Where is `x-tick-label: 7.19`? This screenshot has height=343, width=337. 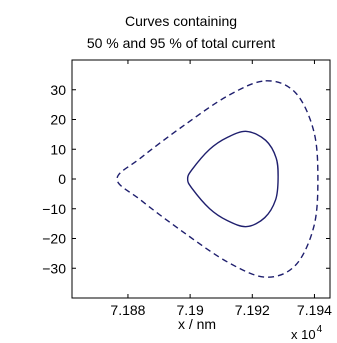
x-tick-label: 7.19 is located at coordinates (189, 310).